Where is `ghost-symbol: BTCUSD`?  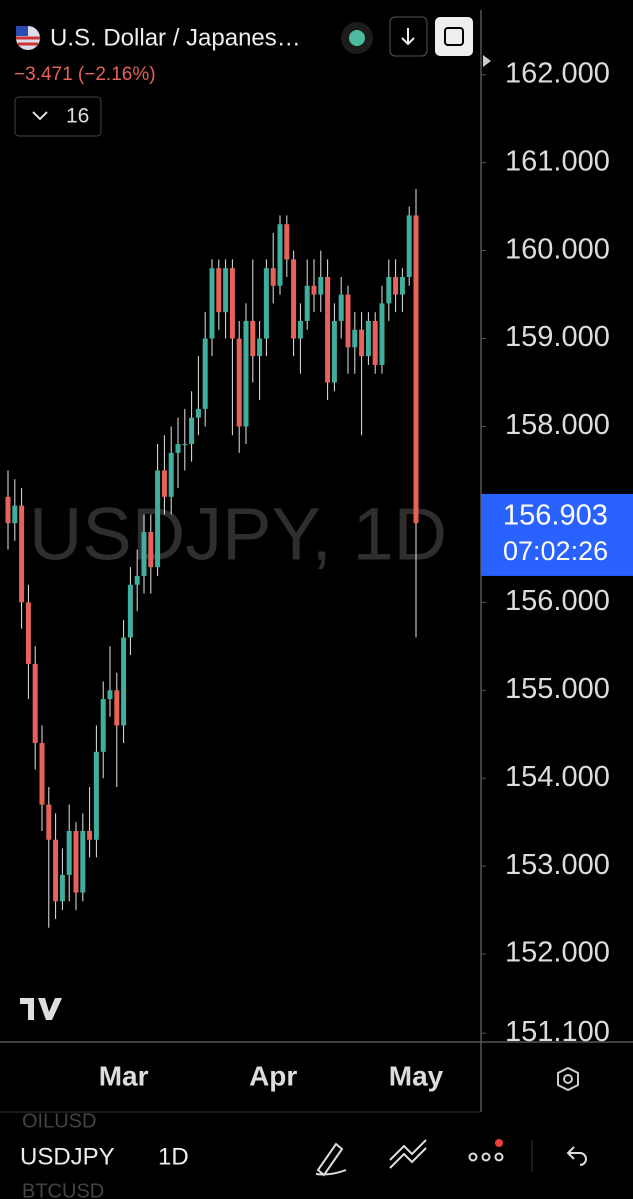 ghost-symbol: BTCUSD is located at coordinates (63, 1189).